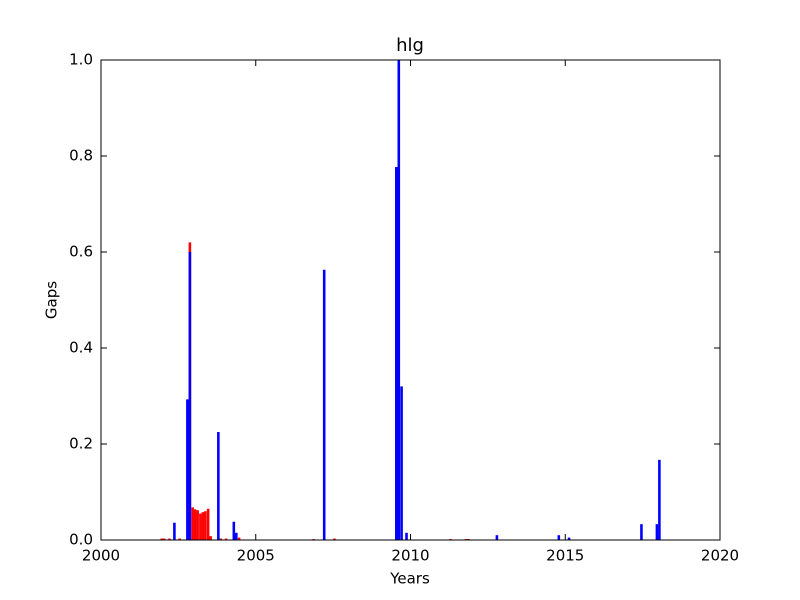  What do you see at coordinates (256, 556) in the screenshot?
I see `x-tick-label: 2005` at bounding box center [256, 556].